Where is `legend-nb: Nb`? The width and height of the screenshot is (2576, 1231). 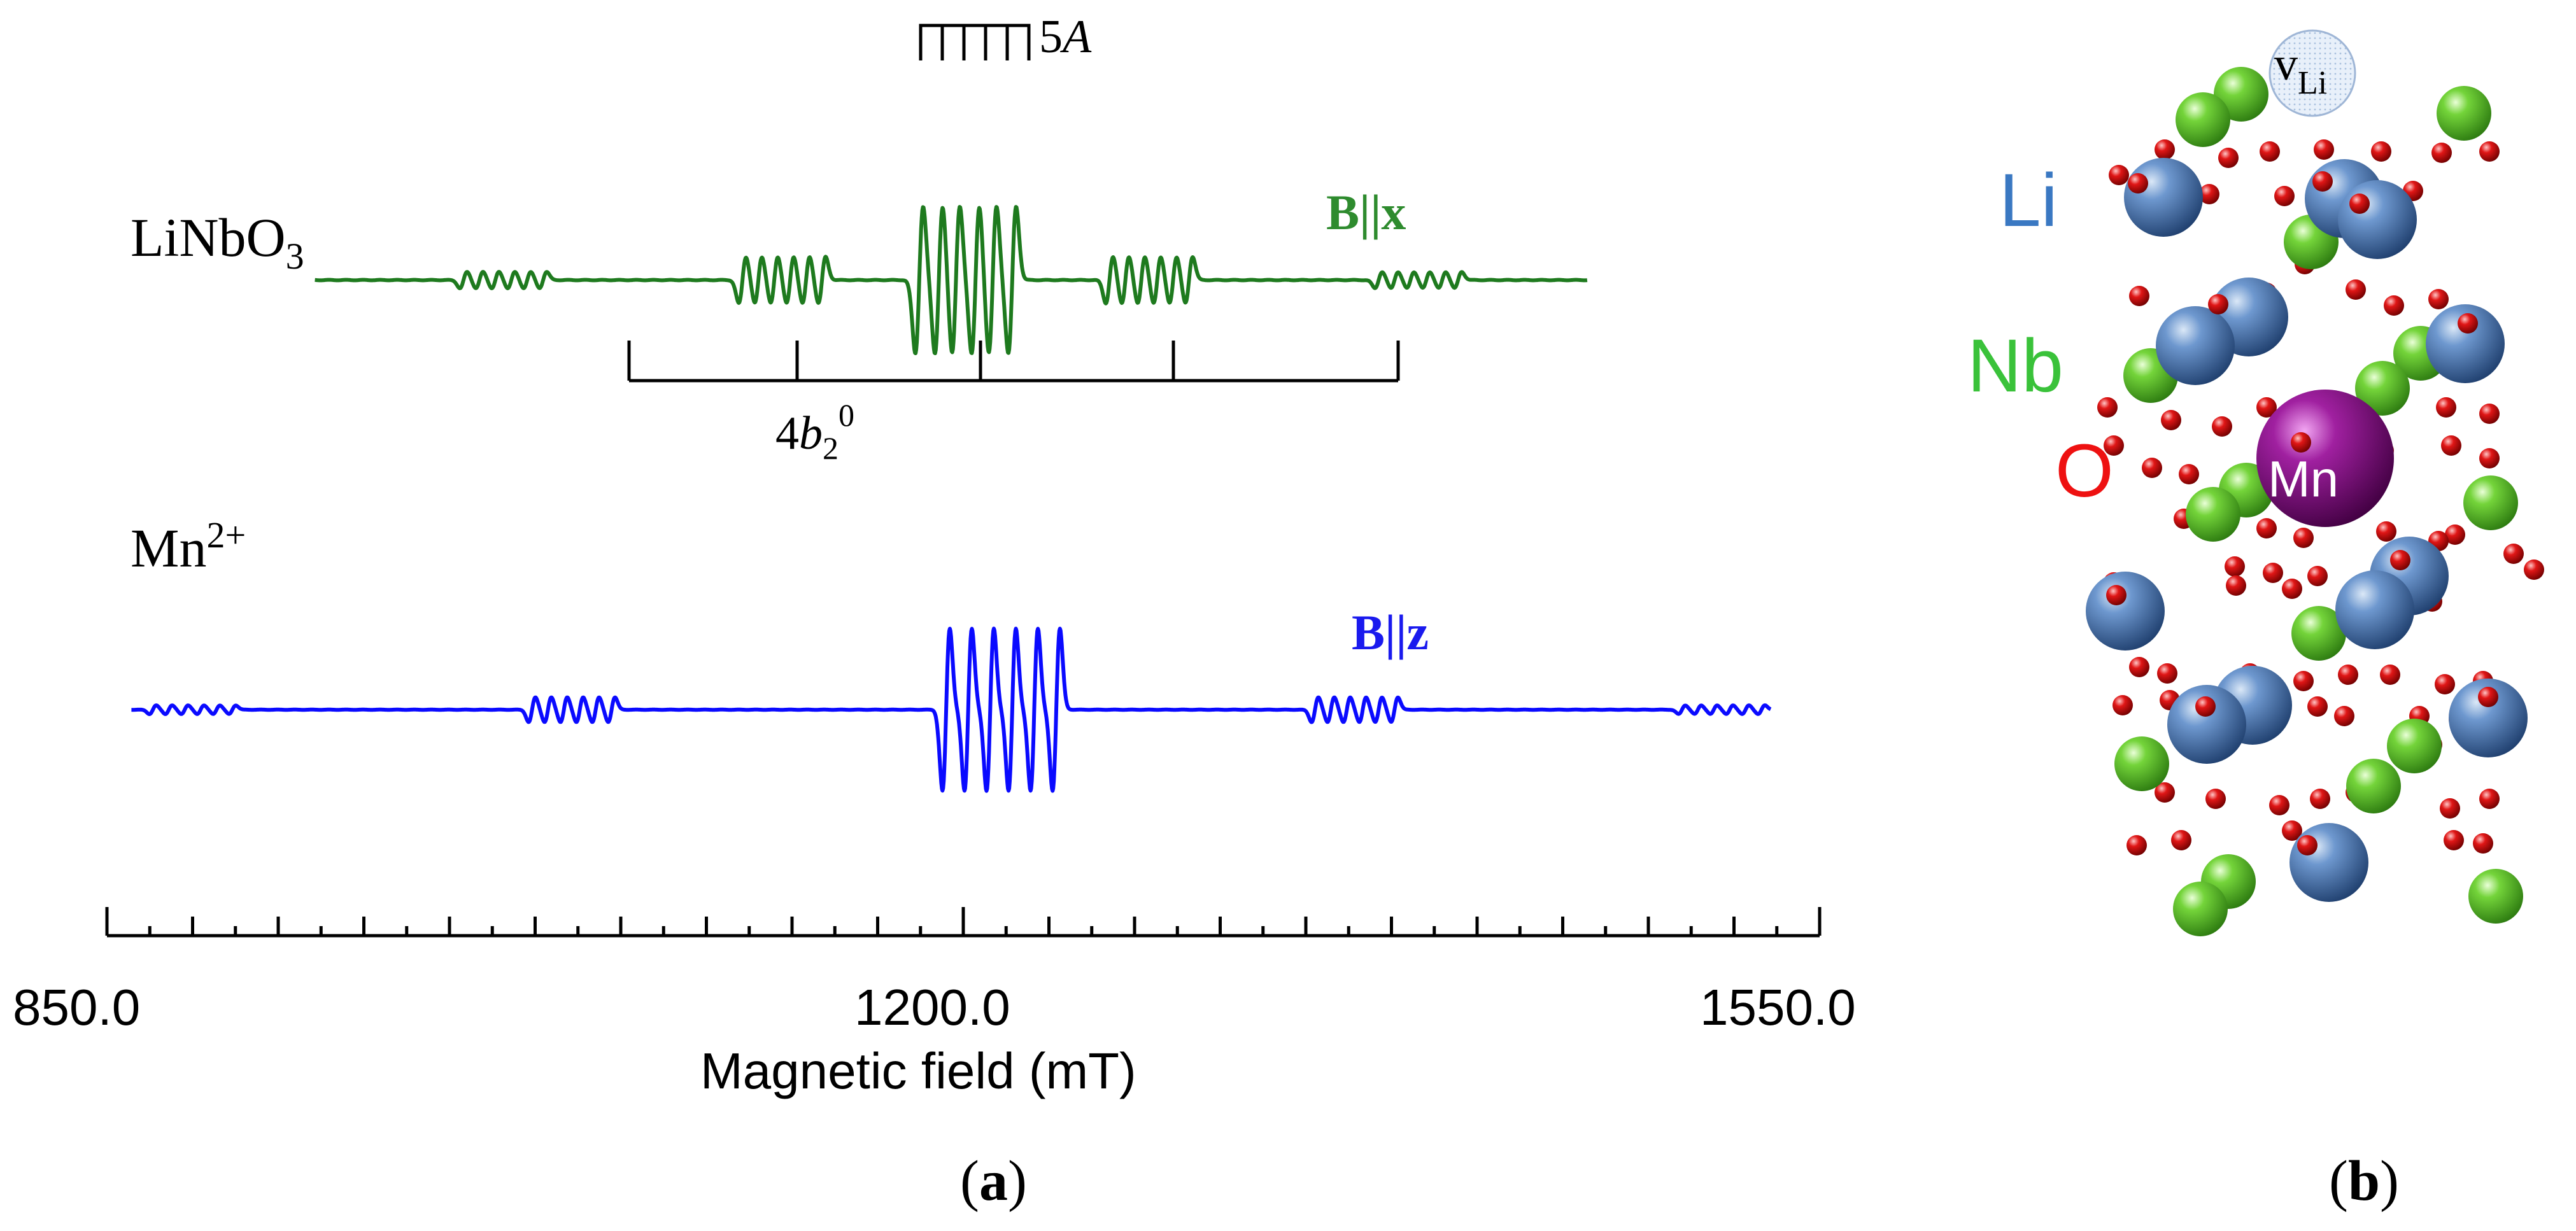 legend-nb: Nb is located at coordinates (2015, 366).